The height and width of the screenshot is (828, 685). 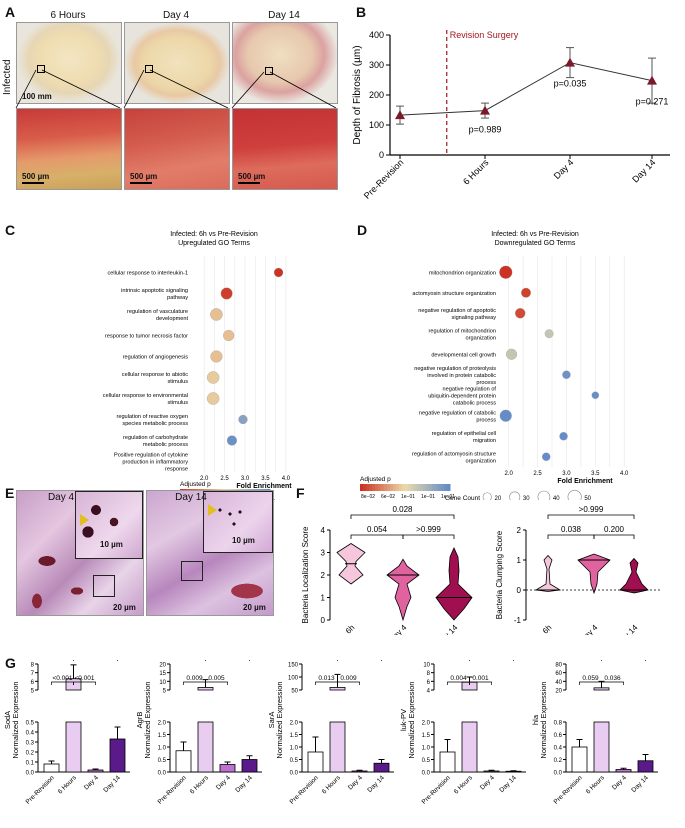 I want to click on y-tick-label: 2.0, so click(x=162, y=724).